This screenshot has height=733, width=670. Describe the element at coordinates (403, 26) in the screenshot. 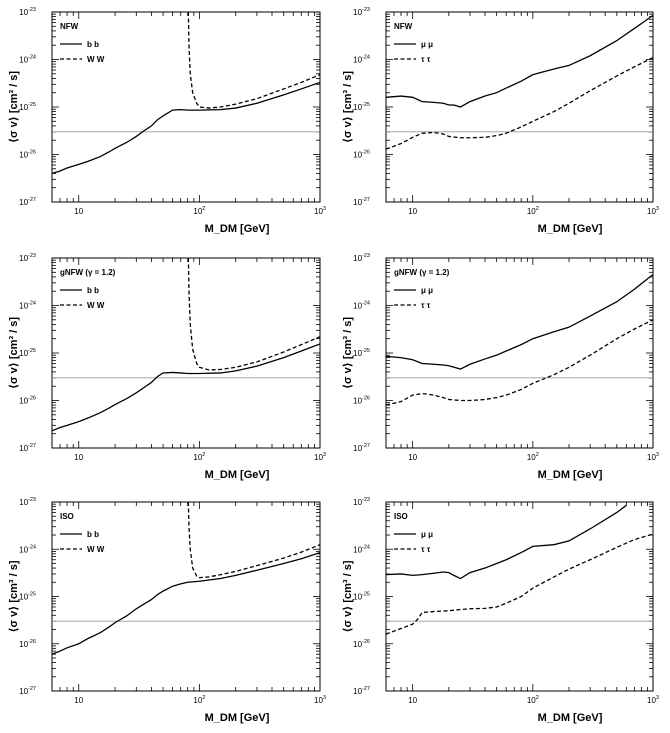

I see `legend-title: NFW` at that location.